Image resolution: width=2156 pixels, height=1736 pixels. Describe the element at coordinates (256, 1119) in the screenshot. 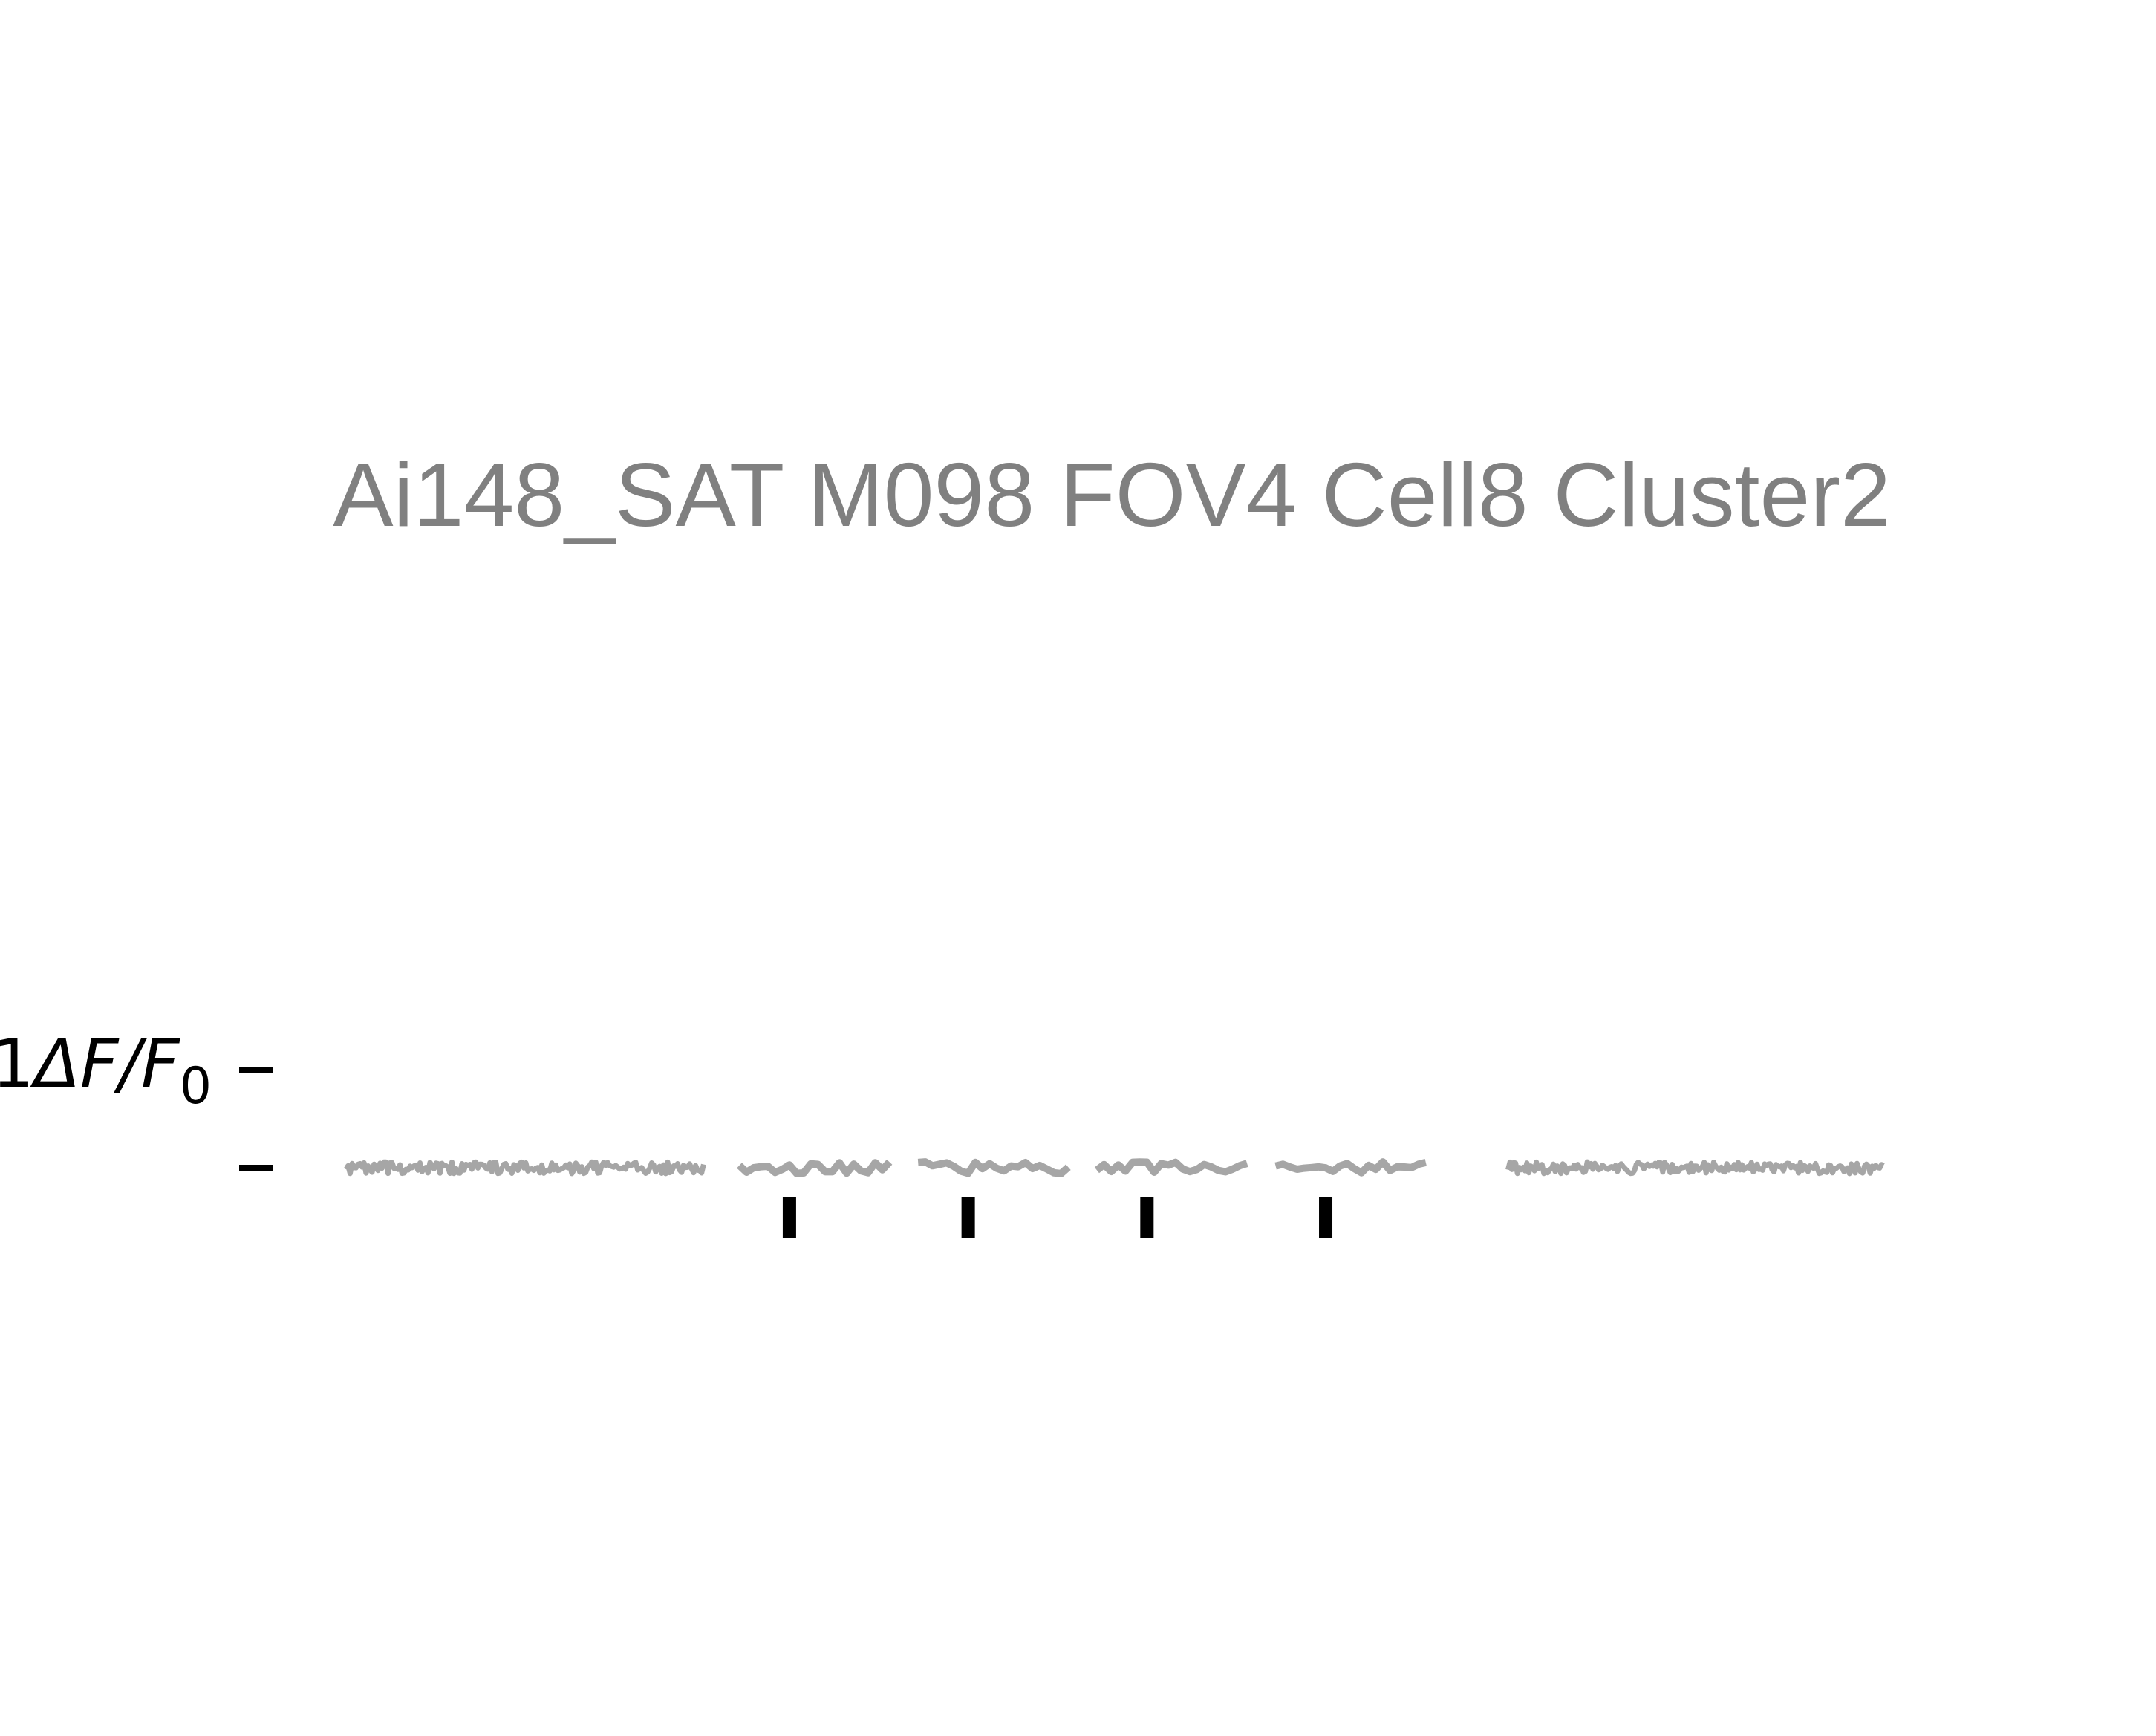

I see `scale-bar` at that location.